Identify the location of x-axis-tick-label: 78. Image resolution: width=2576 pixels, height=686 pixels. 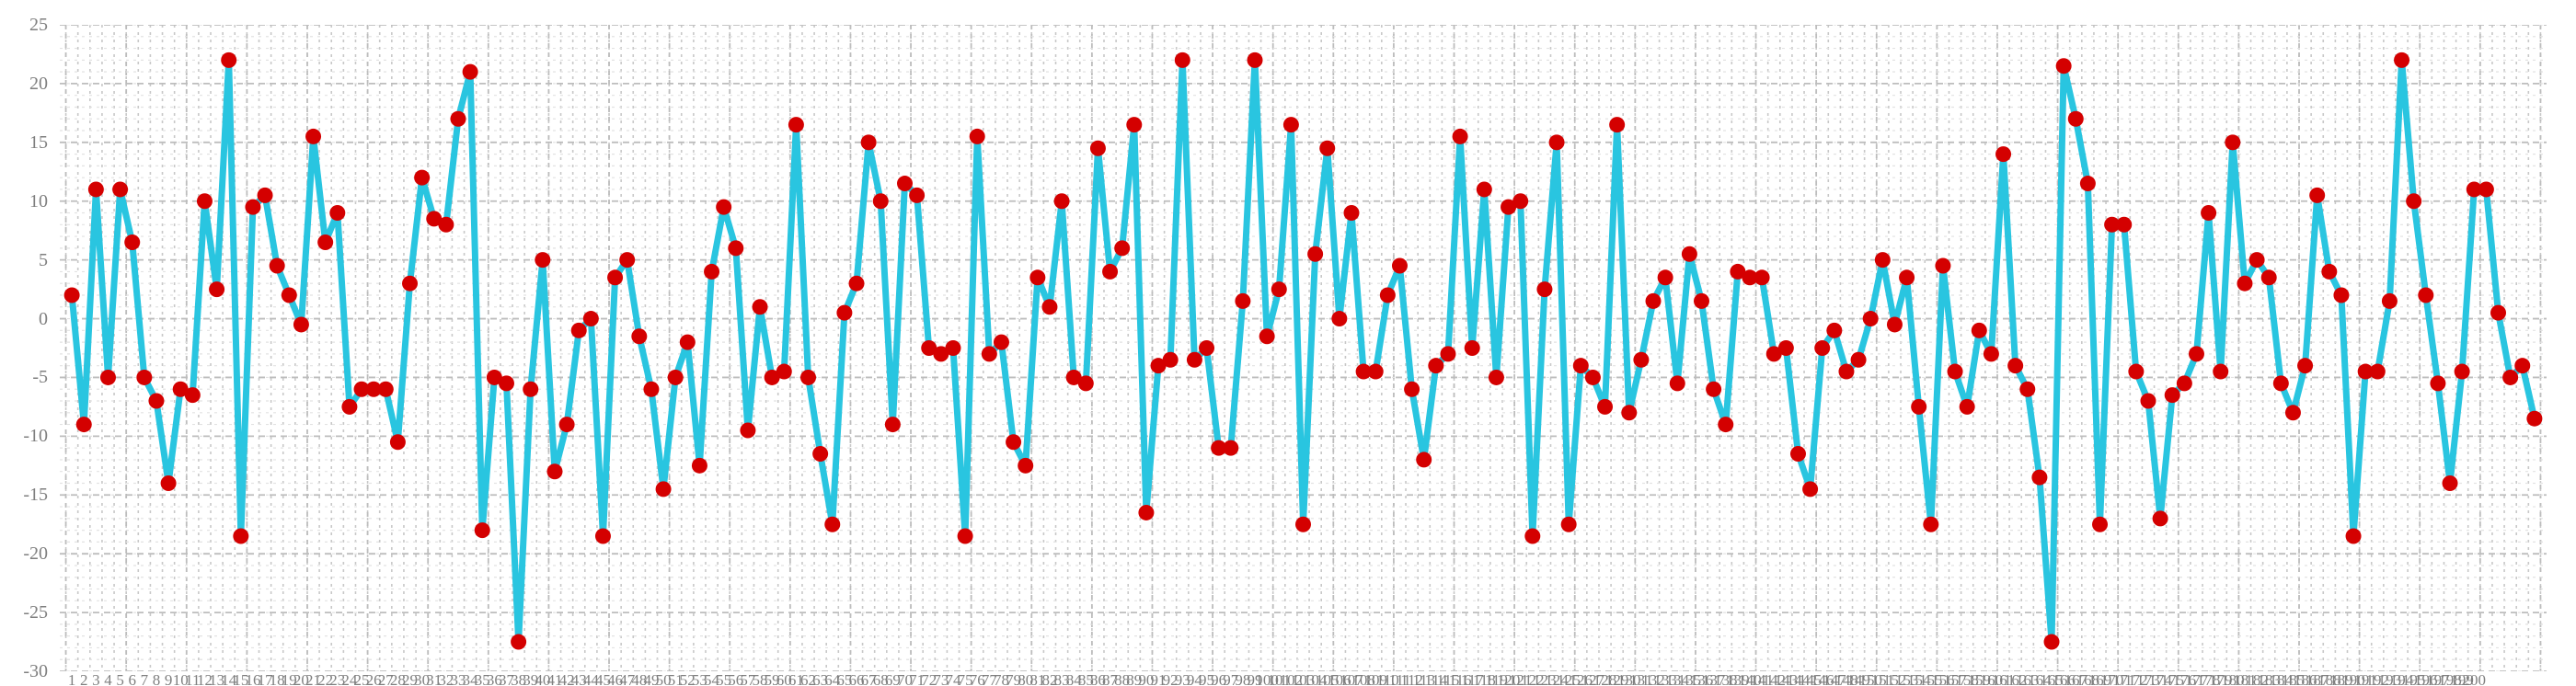
(1001, 679).